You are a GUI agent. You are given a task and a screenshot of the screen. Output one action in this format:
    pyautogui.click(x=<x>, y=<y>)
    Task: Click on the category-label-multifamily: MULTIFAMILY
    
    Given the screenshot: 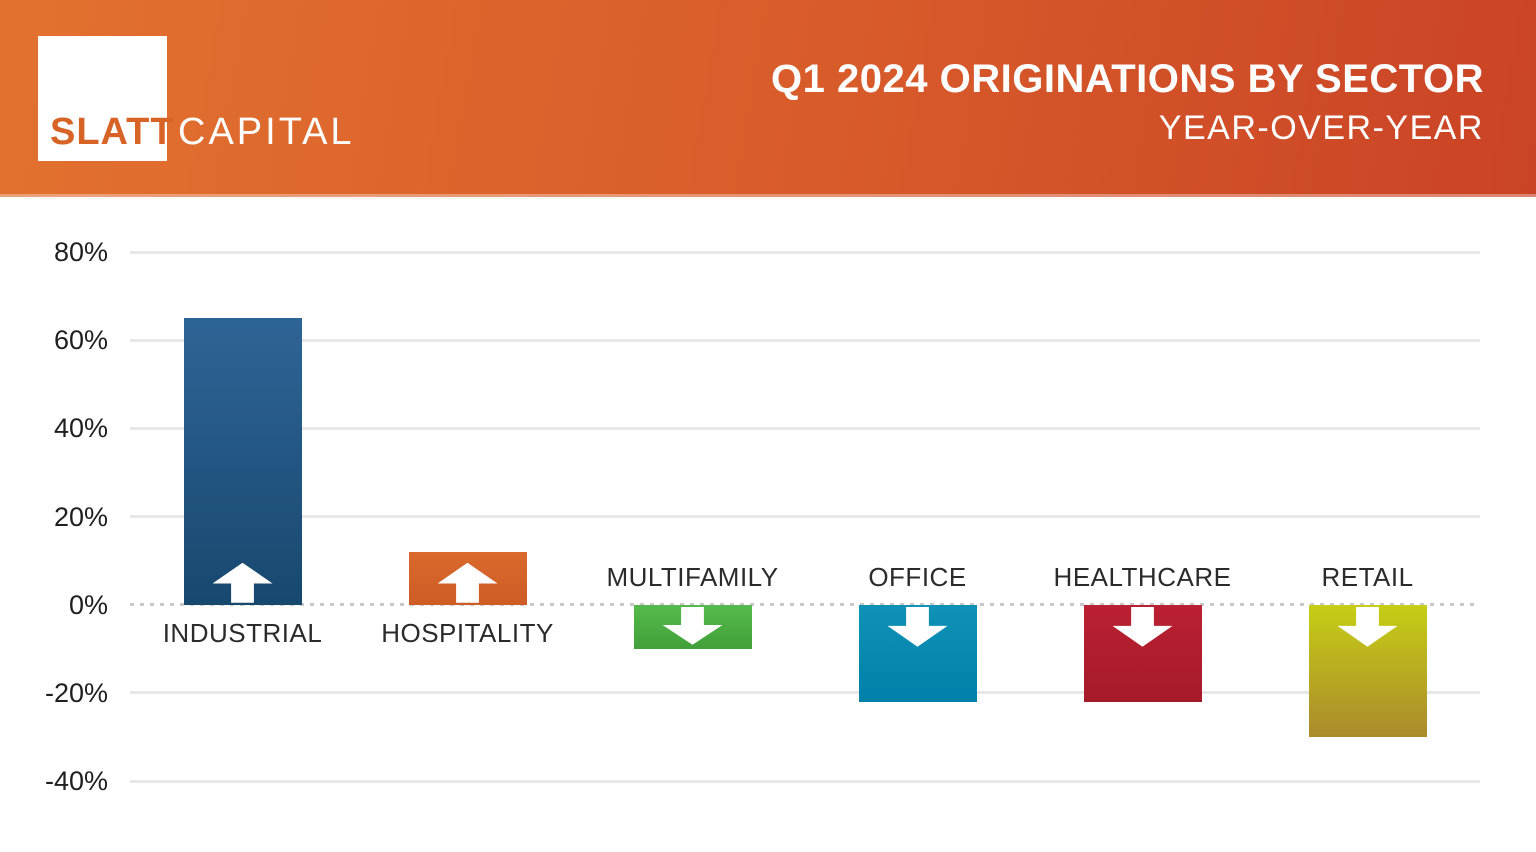 What is the action you would take?
    pyautogui.click(x=692, y=576)
    